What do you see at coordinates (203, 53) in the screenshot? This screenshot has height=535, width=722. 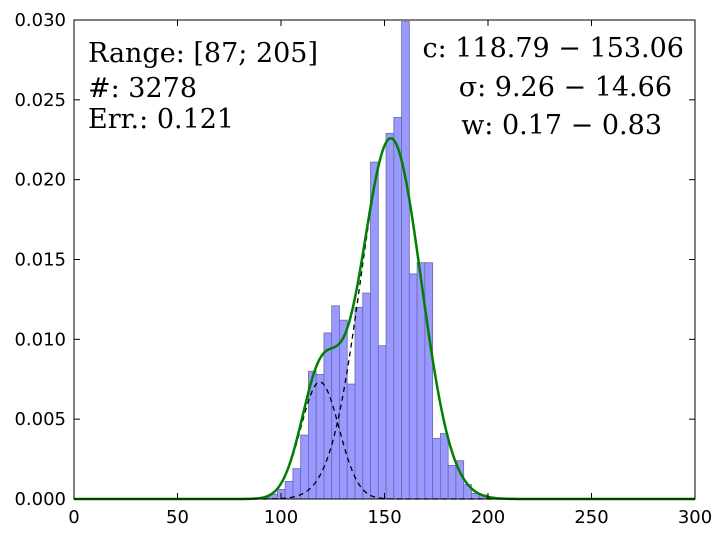 I see `annotation-range: Range: [87; 205]` at bounding box center [203, 53].